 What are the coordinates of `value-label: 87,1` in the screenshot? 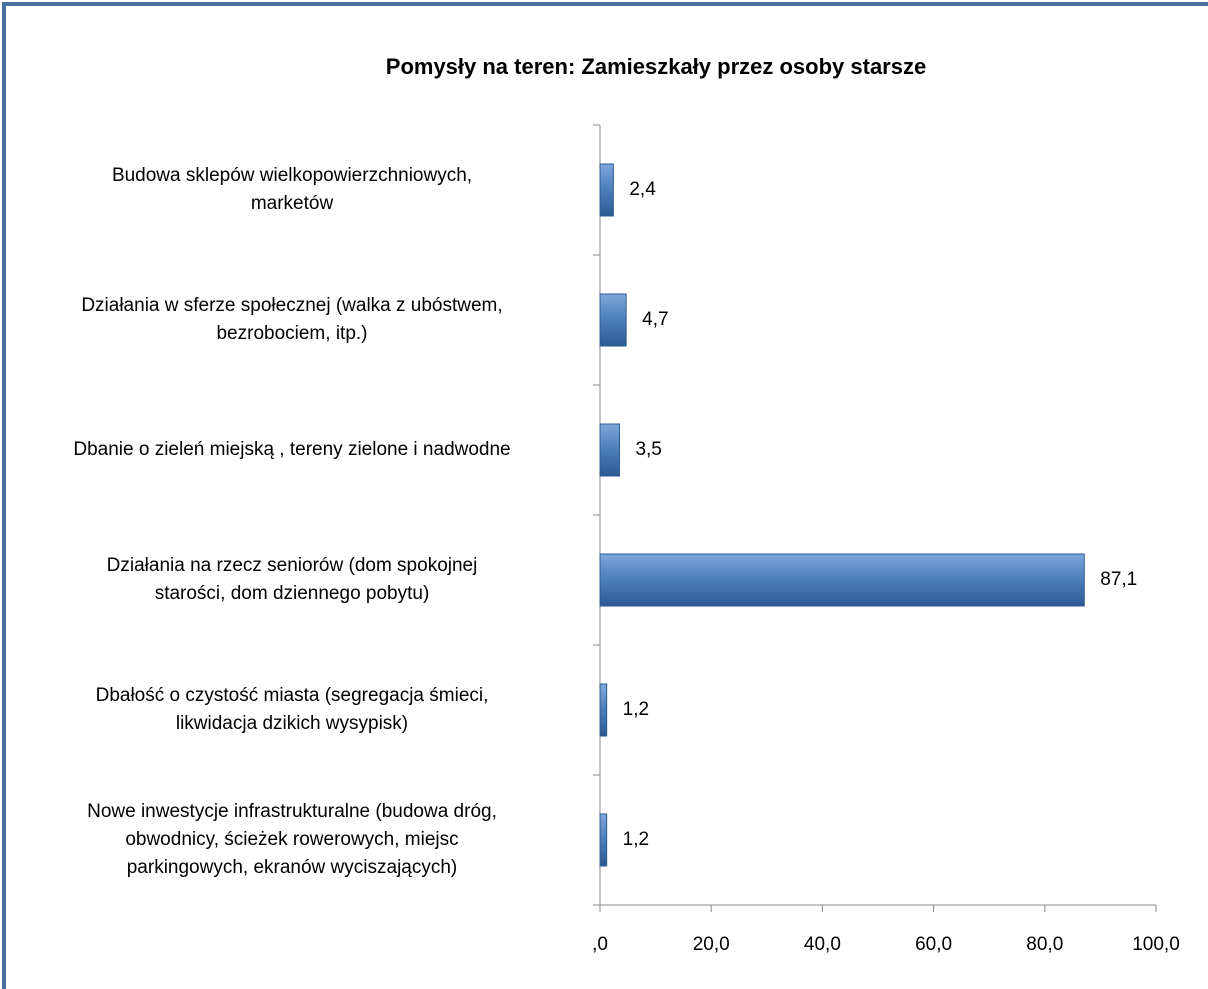 It's located at (1118, 579).